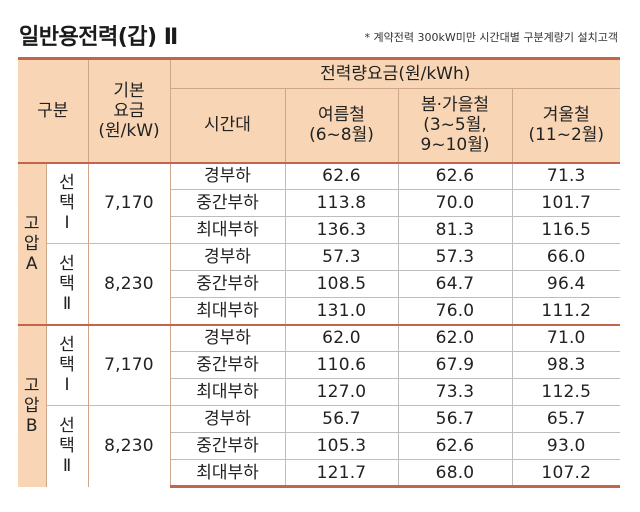  I want to click on summer-rate-cell: 127.0, so click(341, 392).